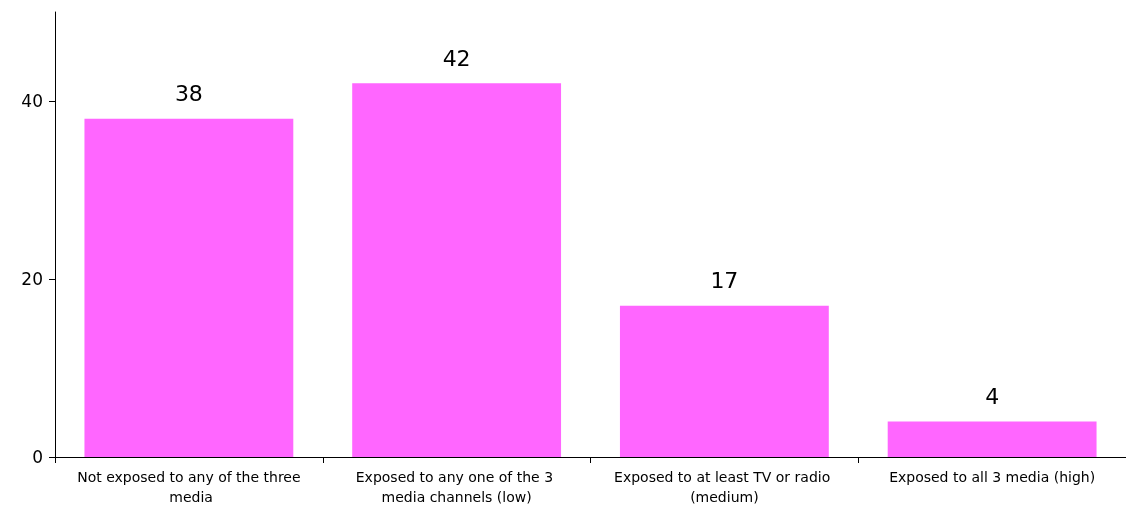 Image resolution: width=1126 pixels, height=527 pixels. I want to click on data-label: 17, so click(724, 281).